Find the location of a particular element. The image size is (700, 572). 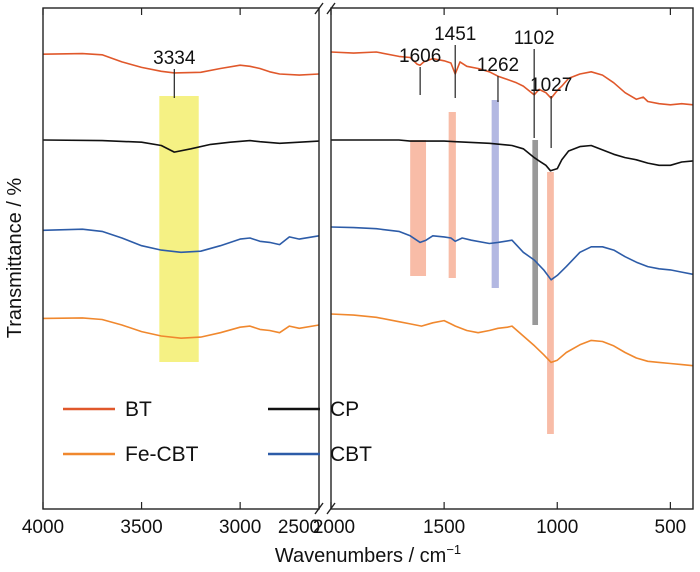

legend-label-bt: BT is located at coordinates (138, 409).